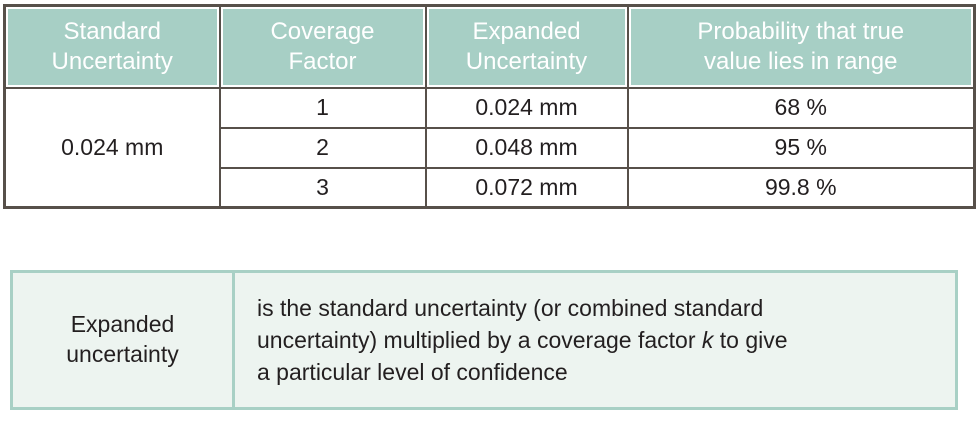 The image size is (976, 426). Describe the element at coordinates (112, 147) in the screenshot. I see `cell-standard-uncertainty: 0.024 mm` at that location.